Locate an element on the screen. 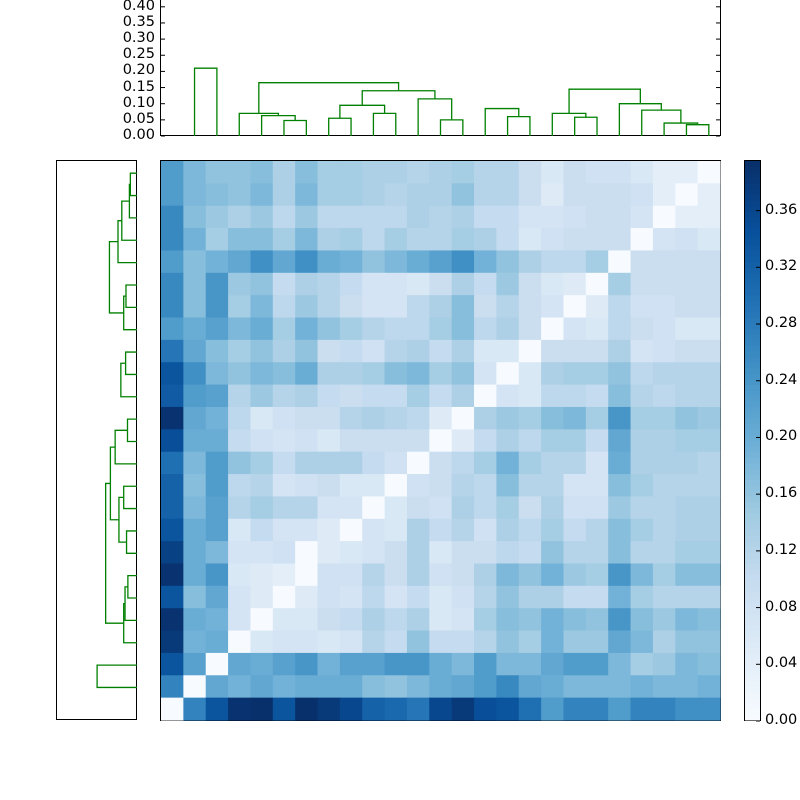 The height and width of the screenshot is (800, 800). colorbar-tick-label: 0.20 is located at coordinates (781, 436).